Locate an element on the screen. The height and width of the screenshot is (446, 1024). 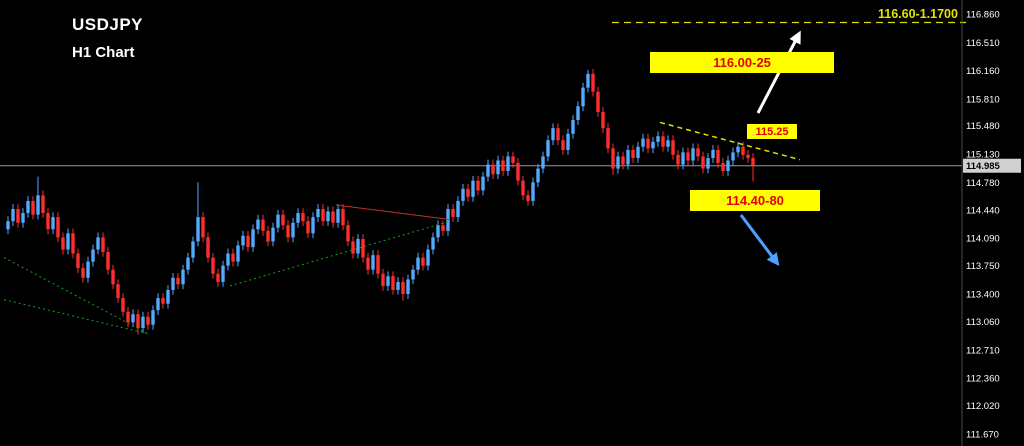
supply-zone-box: 116.00-25 is located at coordinates (742, 62).